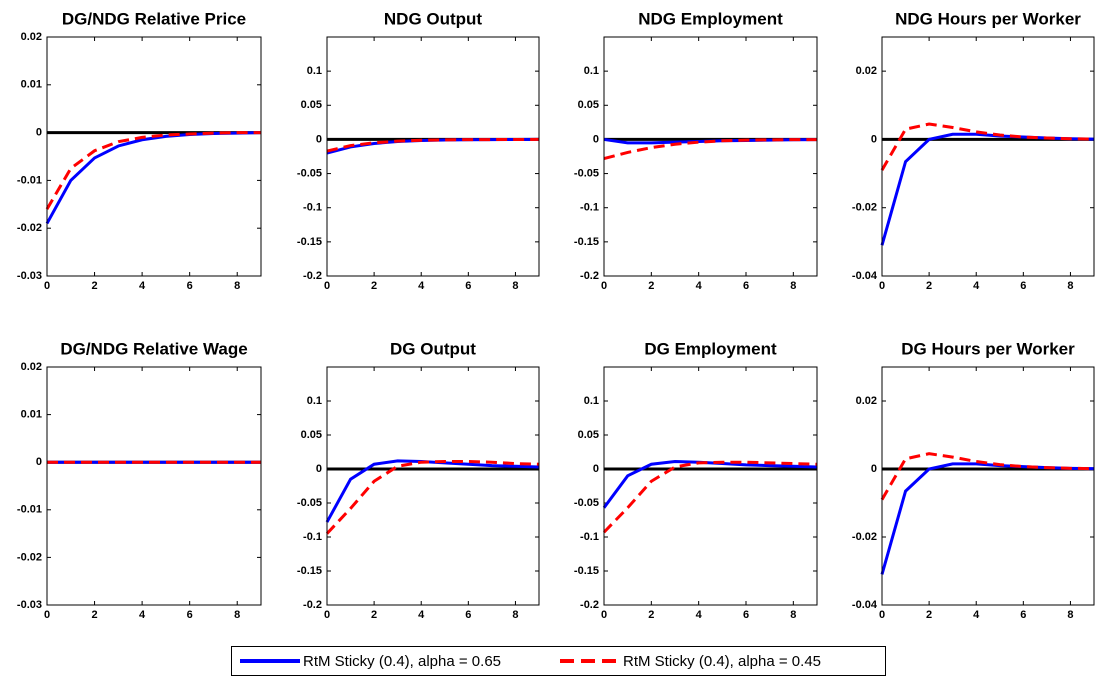 Image resolution: width=1111 pixels, height=677 pixels. I want to click on chart-title: NDG Output, so click(433, 18).